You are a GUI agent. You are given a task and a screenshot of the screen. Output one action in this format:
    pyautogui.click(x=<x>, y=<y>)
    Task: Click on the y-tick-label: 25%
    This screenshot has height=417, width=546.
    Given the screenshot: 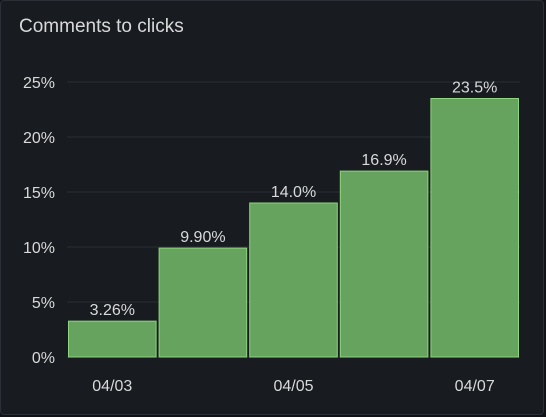 What is the action you would take?
    pyautogui.click(x=39, y=83)
    